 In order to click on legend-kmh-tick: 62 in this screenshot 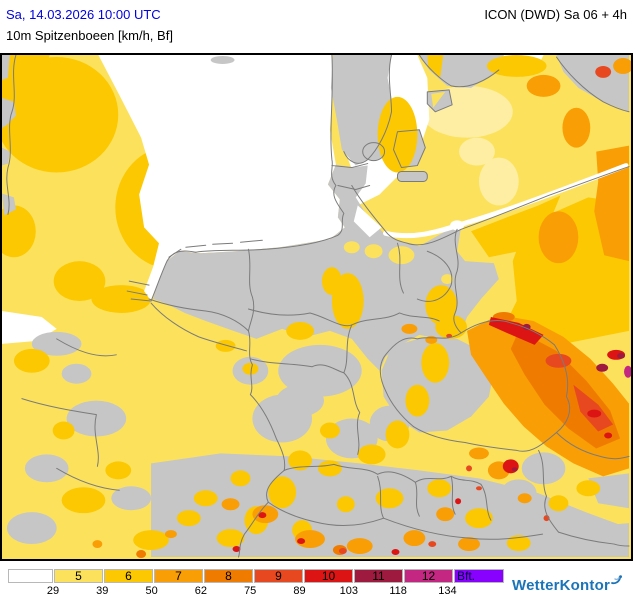, I will do `click(201, 591)`.